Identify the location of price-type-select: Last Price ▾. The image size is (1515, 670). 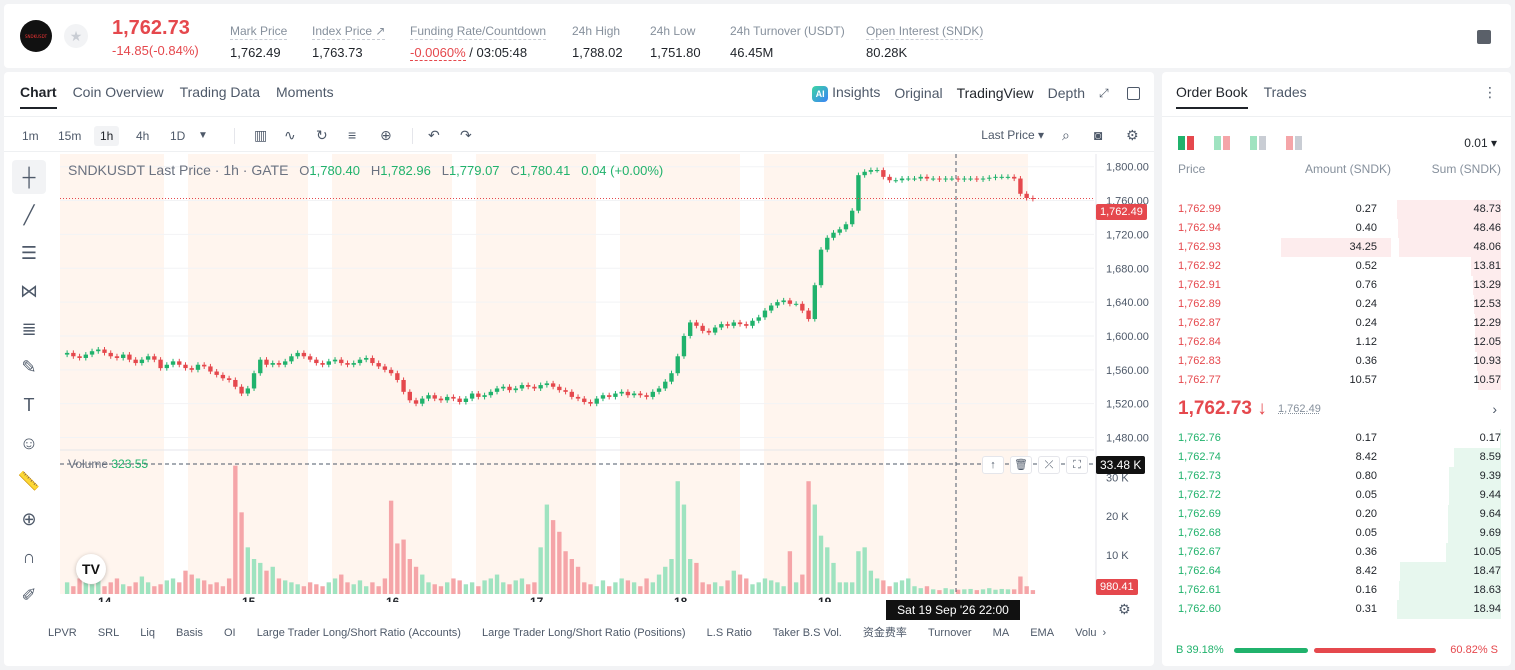
(1012, 135).